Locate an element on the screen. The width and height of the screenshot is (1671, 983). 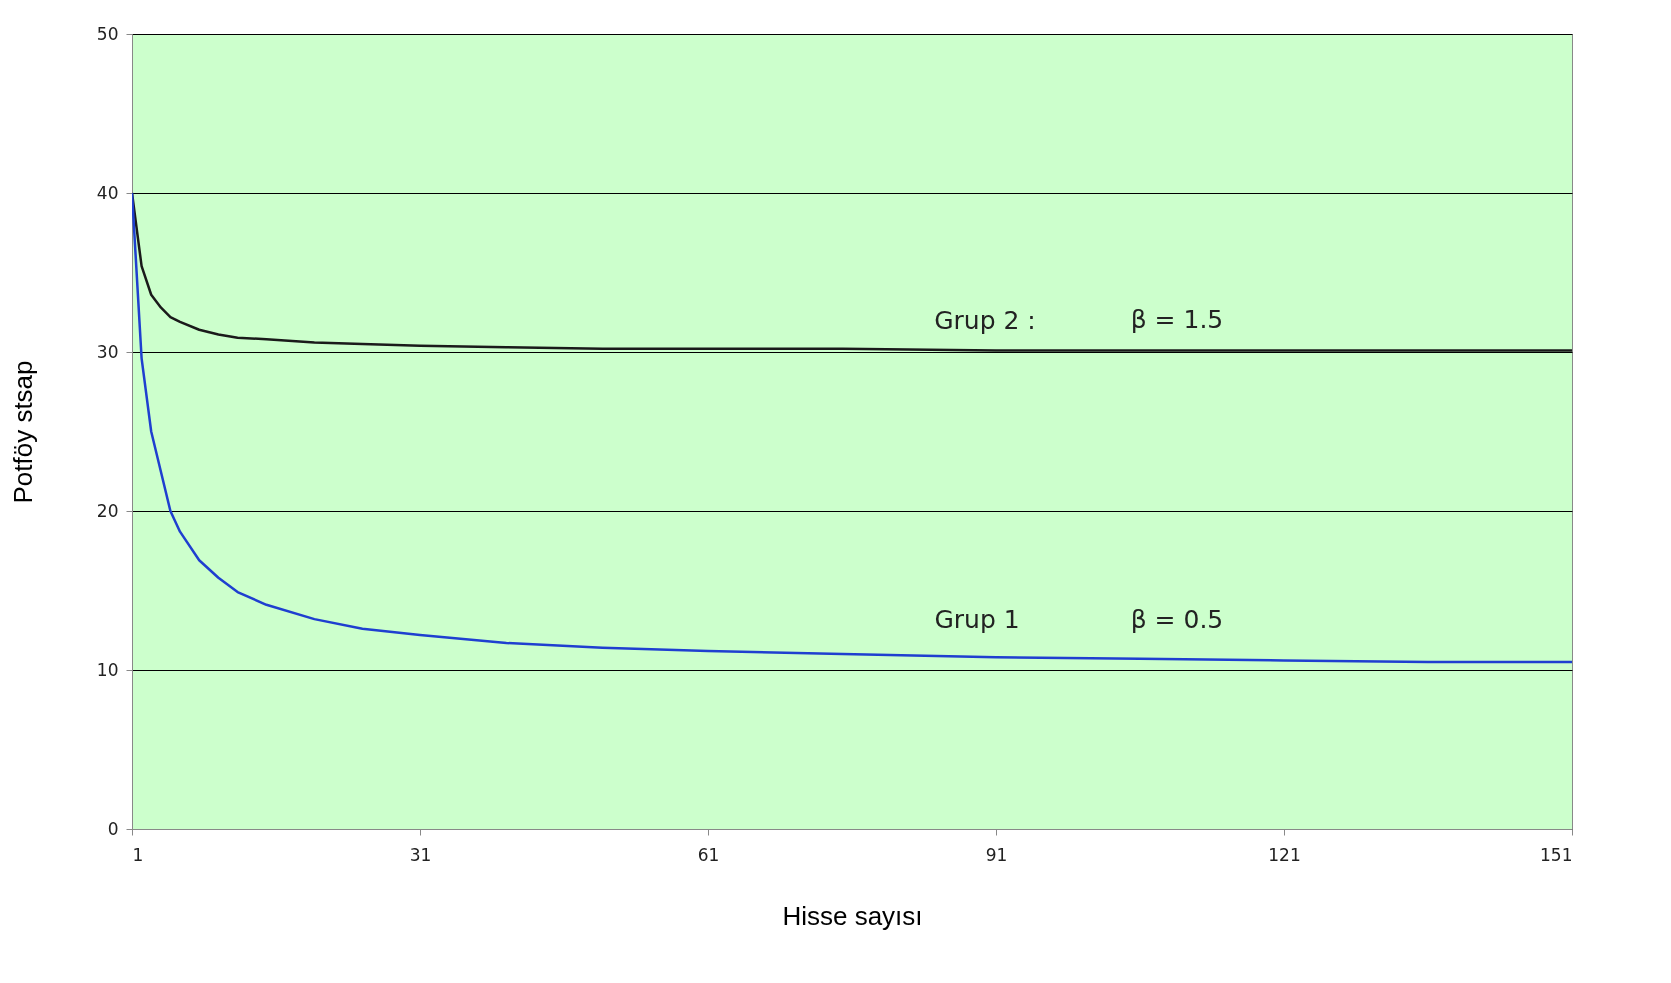
x-tick-label: 1 is located at coordinates (138, 854).